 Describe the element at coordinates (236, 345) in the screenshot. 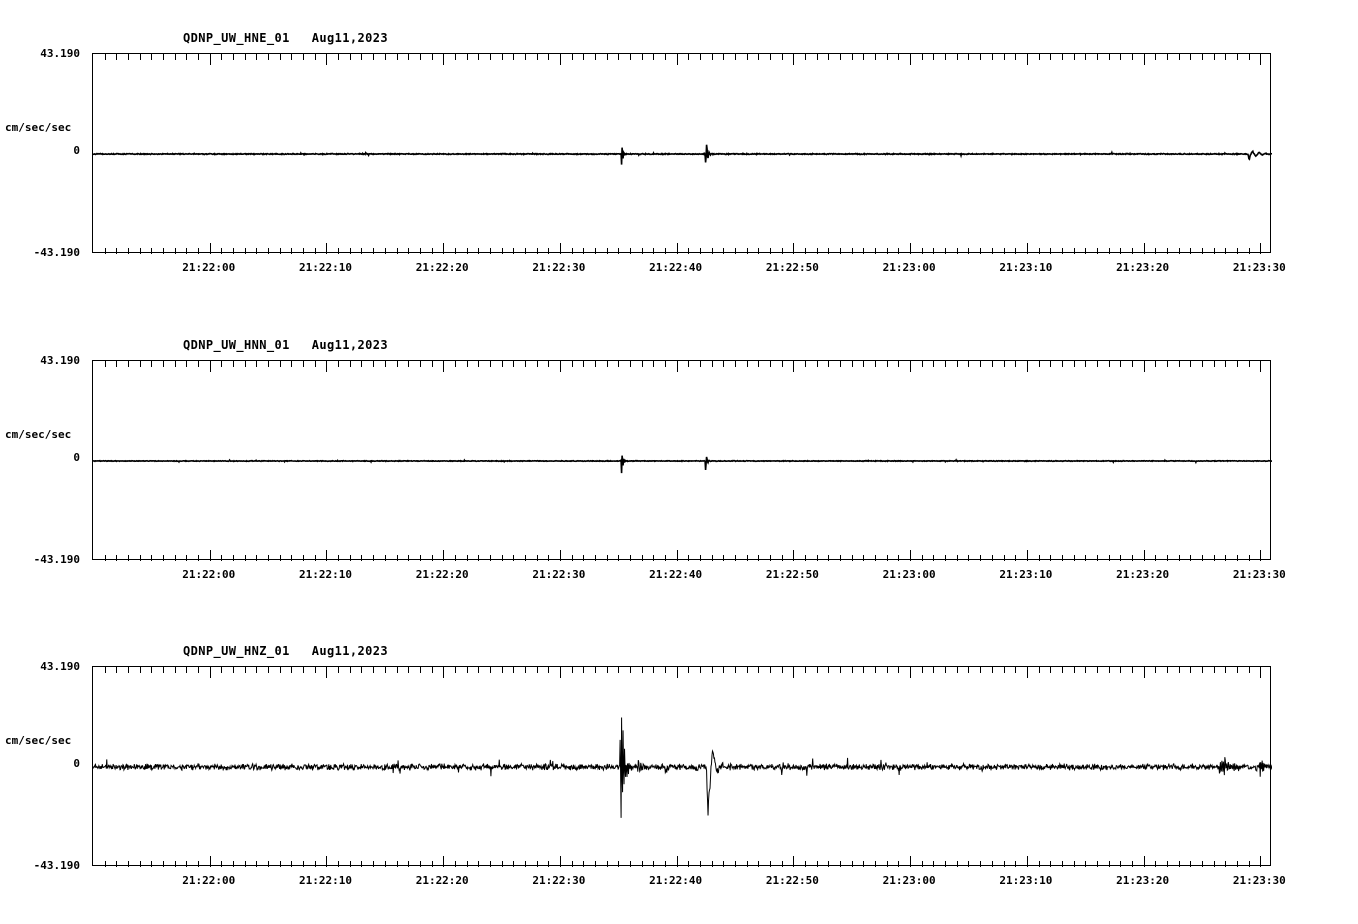

I see `panel-channel-label-hnn: QDNP_UW_HNN_01` at that location.